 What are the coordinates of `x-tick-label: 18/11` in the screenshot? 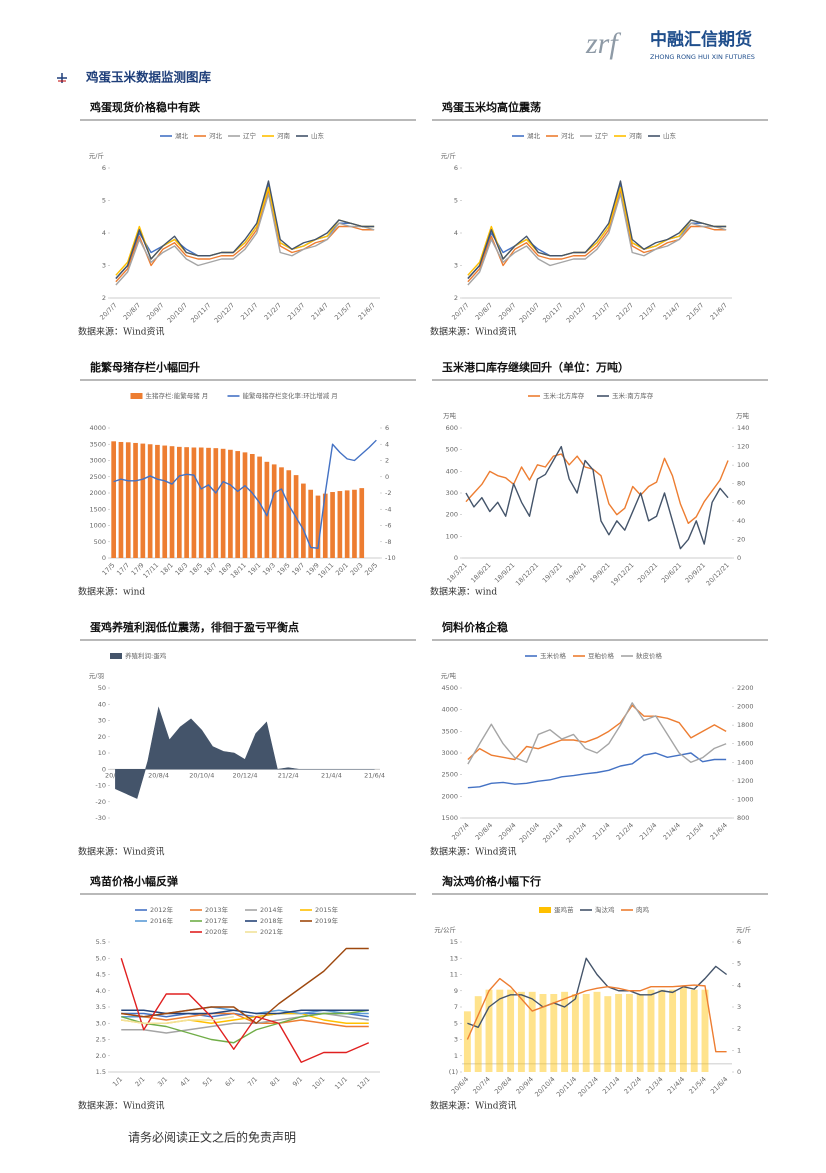 It's located at (238, 570).